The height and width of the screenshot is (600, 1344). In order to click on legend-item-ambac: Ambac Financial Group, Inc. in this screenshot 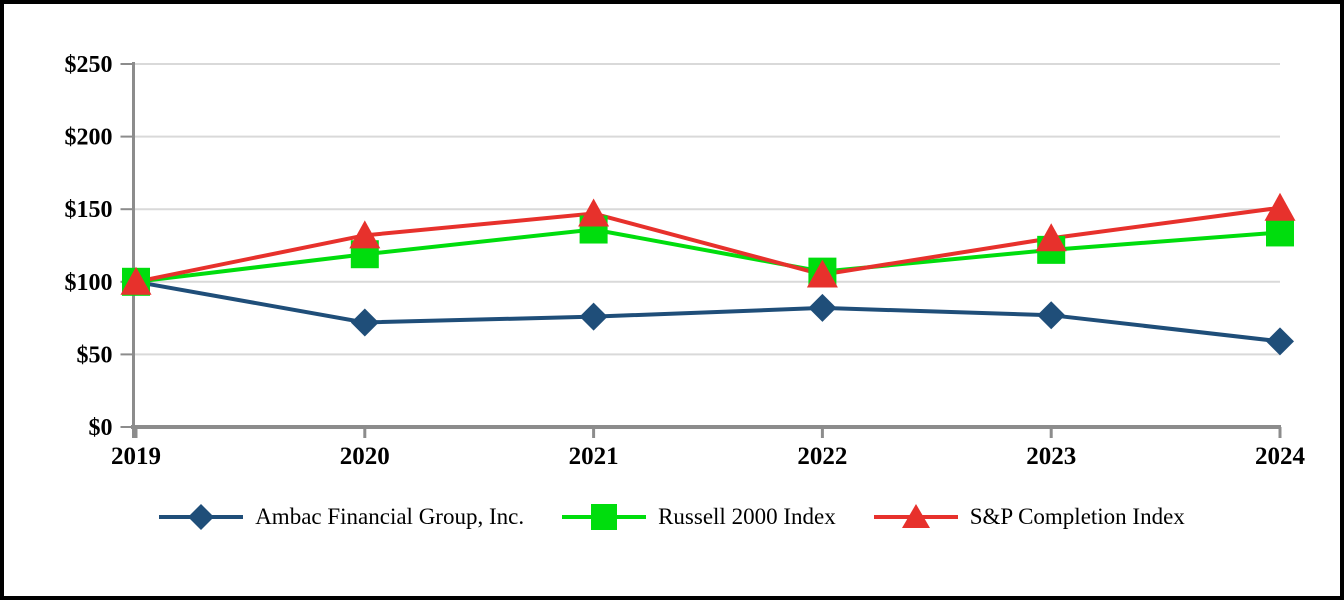, I will do `click(341, 517)`.